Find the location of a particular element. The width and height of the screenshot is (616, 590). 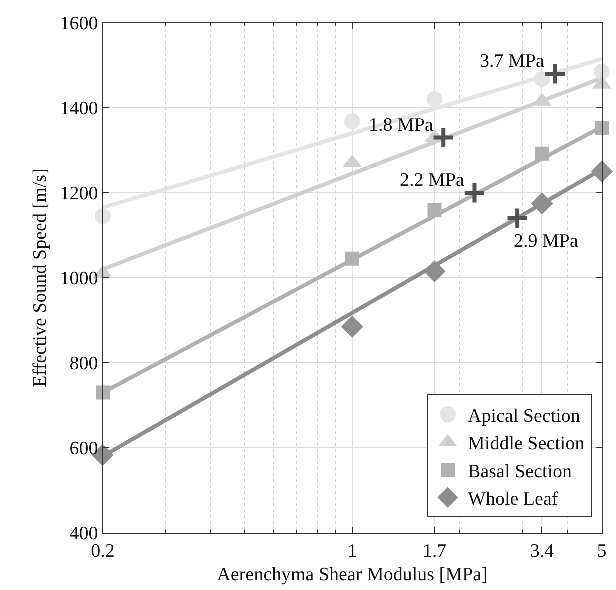

annotation: 2.9 MPa is located at coordinates (546, 241).